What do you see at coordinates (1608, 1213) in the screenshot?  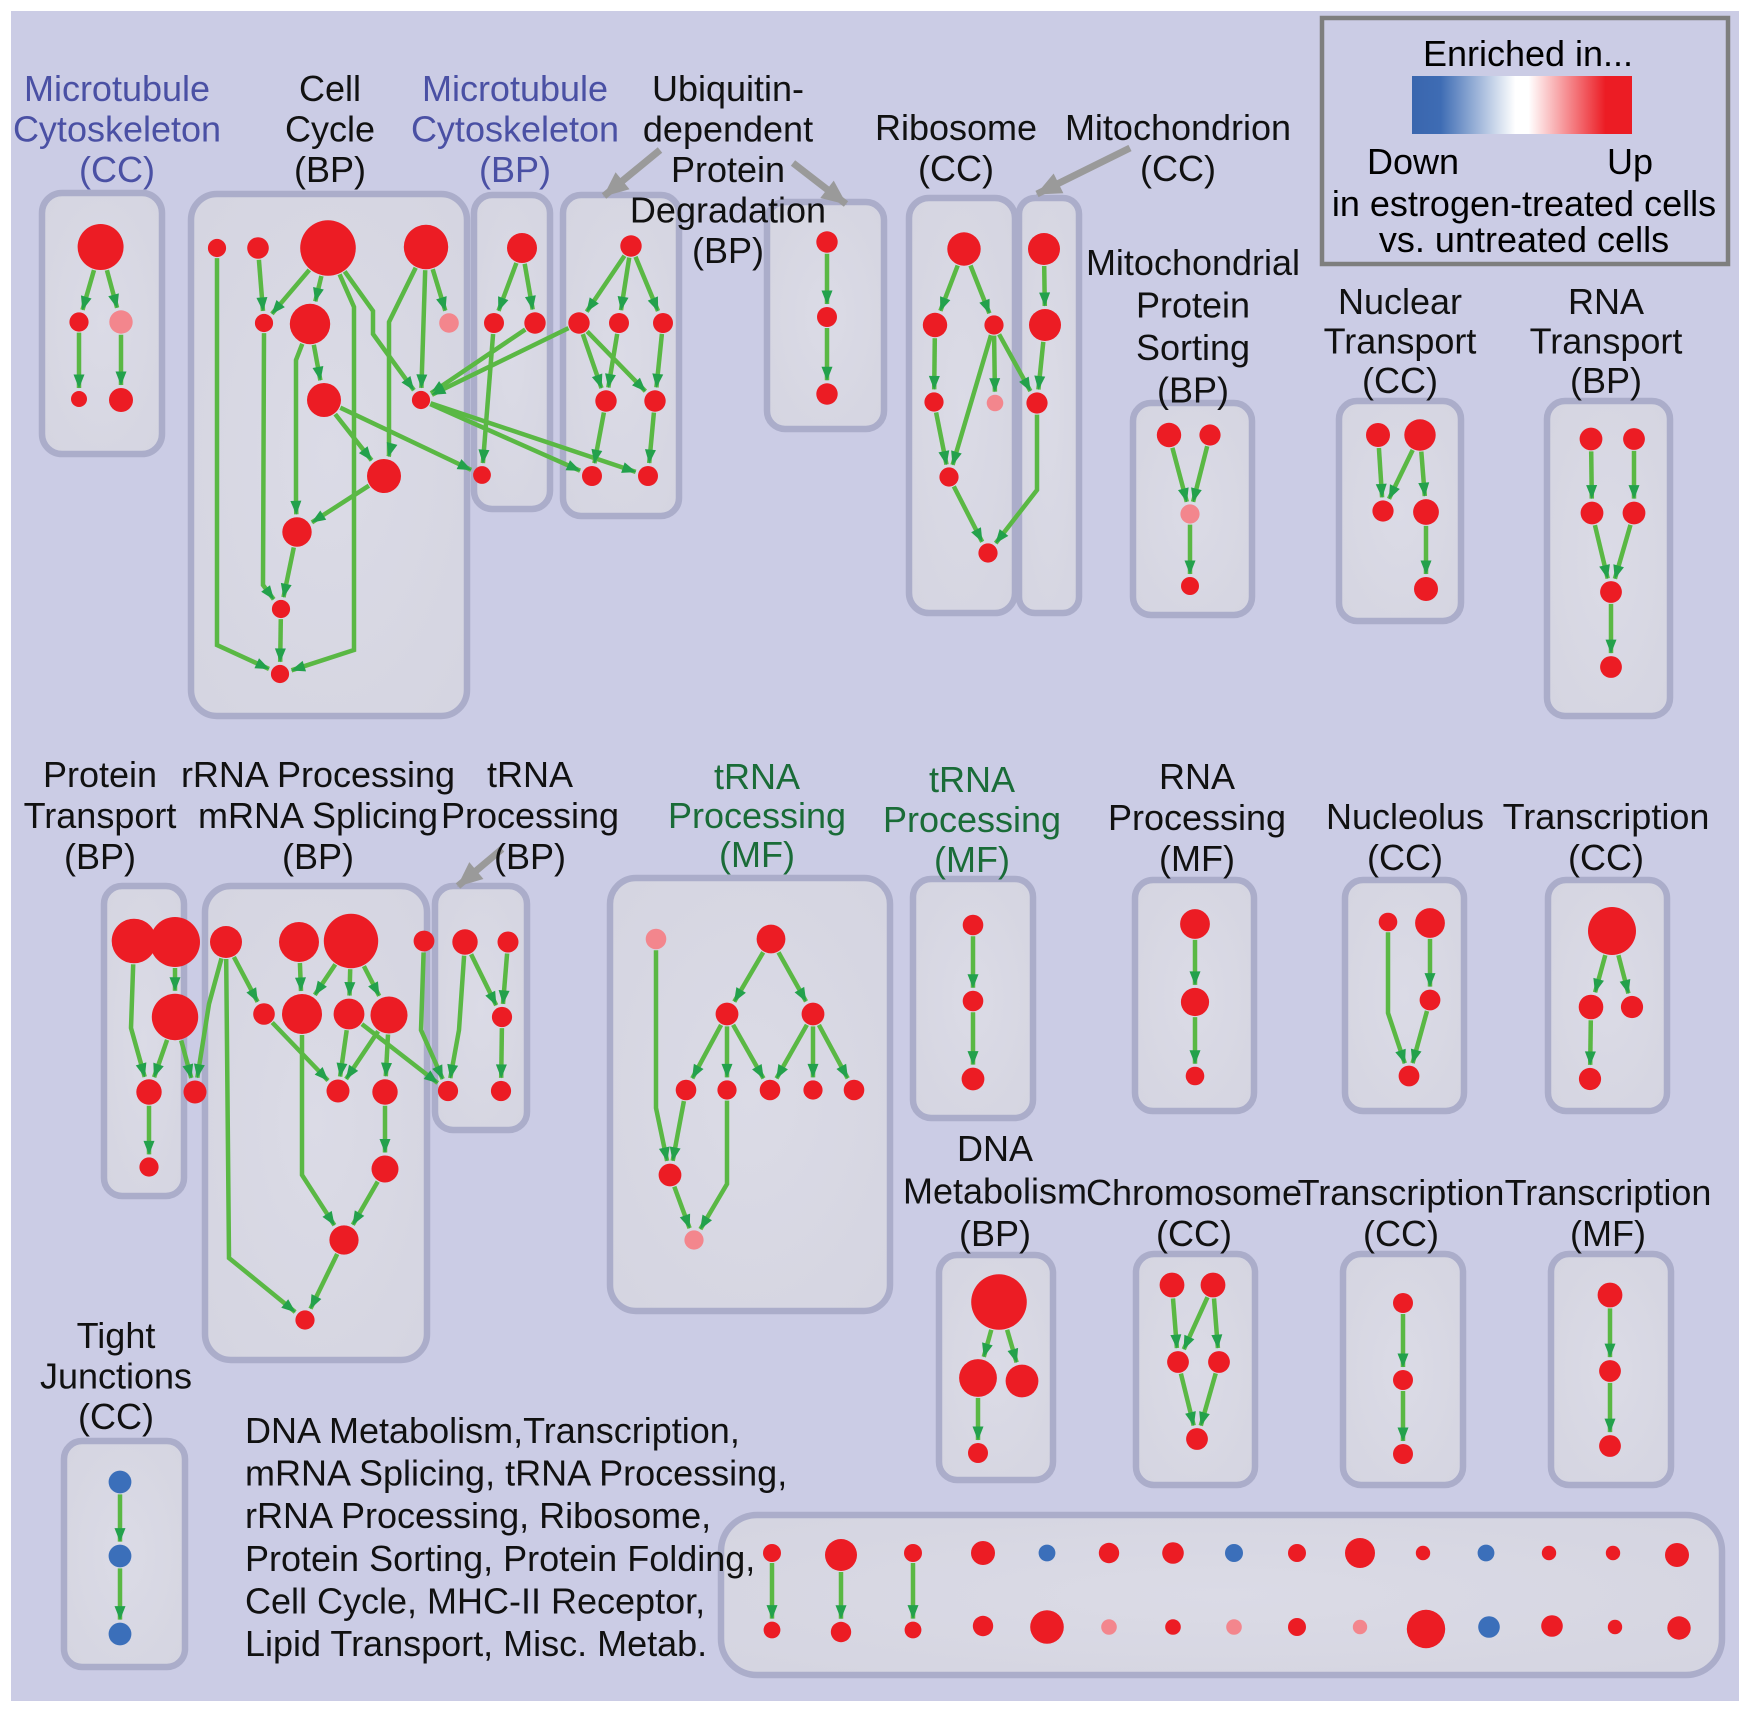 I see `svg-text:Transcription(MF): Transcription (MF)` at bounding box center [1608, 1213].